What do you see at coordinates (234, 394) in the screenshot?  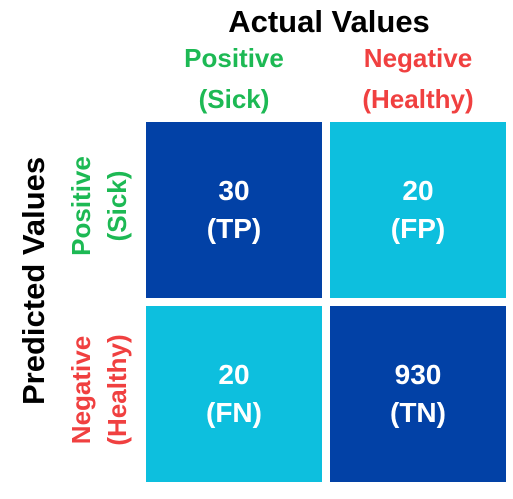 I see `cell-false-negative: 20 (FN)` at bounding box center [234, 394].